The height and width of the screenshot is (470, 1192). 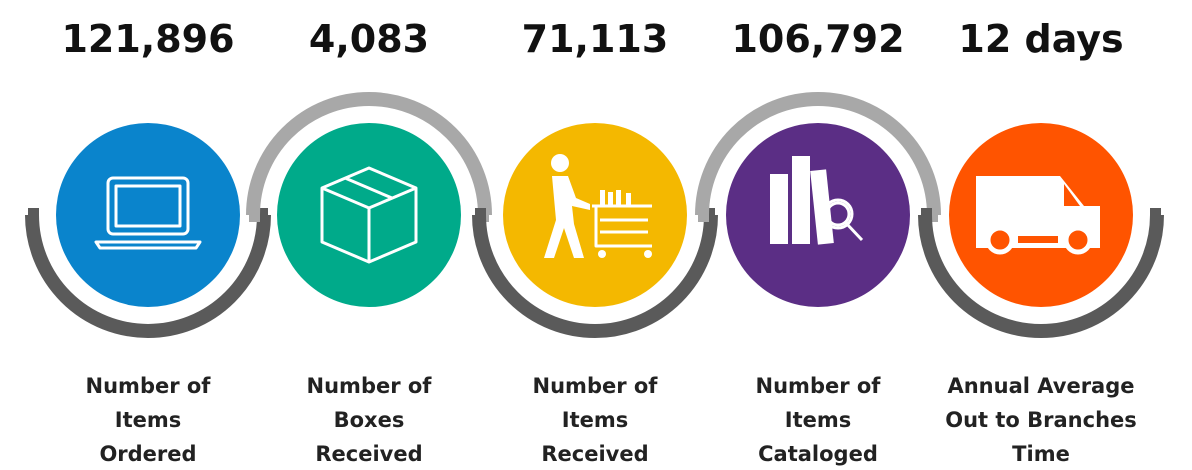 I want to click on laptop-icon, so click(x=148, y=213).